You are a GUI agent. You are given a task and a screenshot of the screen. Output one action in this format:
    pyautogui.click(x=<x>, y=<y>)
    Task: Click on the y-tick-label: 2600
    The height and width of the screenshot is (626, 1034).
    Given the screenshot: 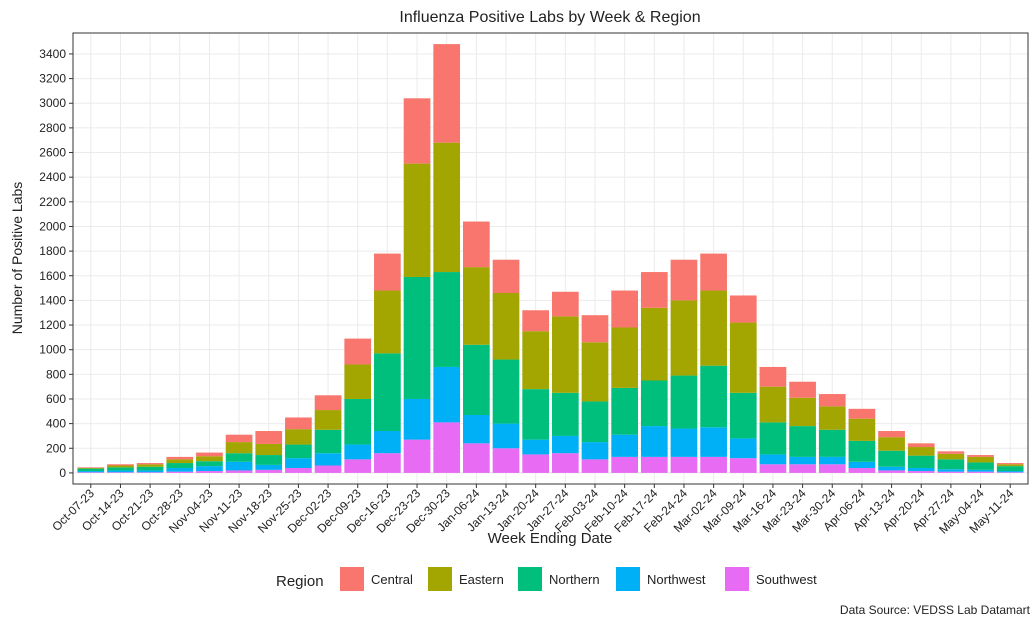 What is the action you would take?
    pyautogui.click(x=52, y=153)
    